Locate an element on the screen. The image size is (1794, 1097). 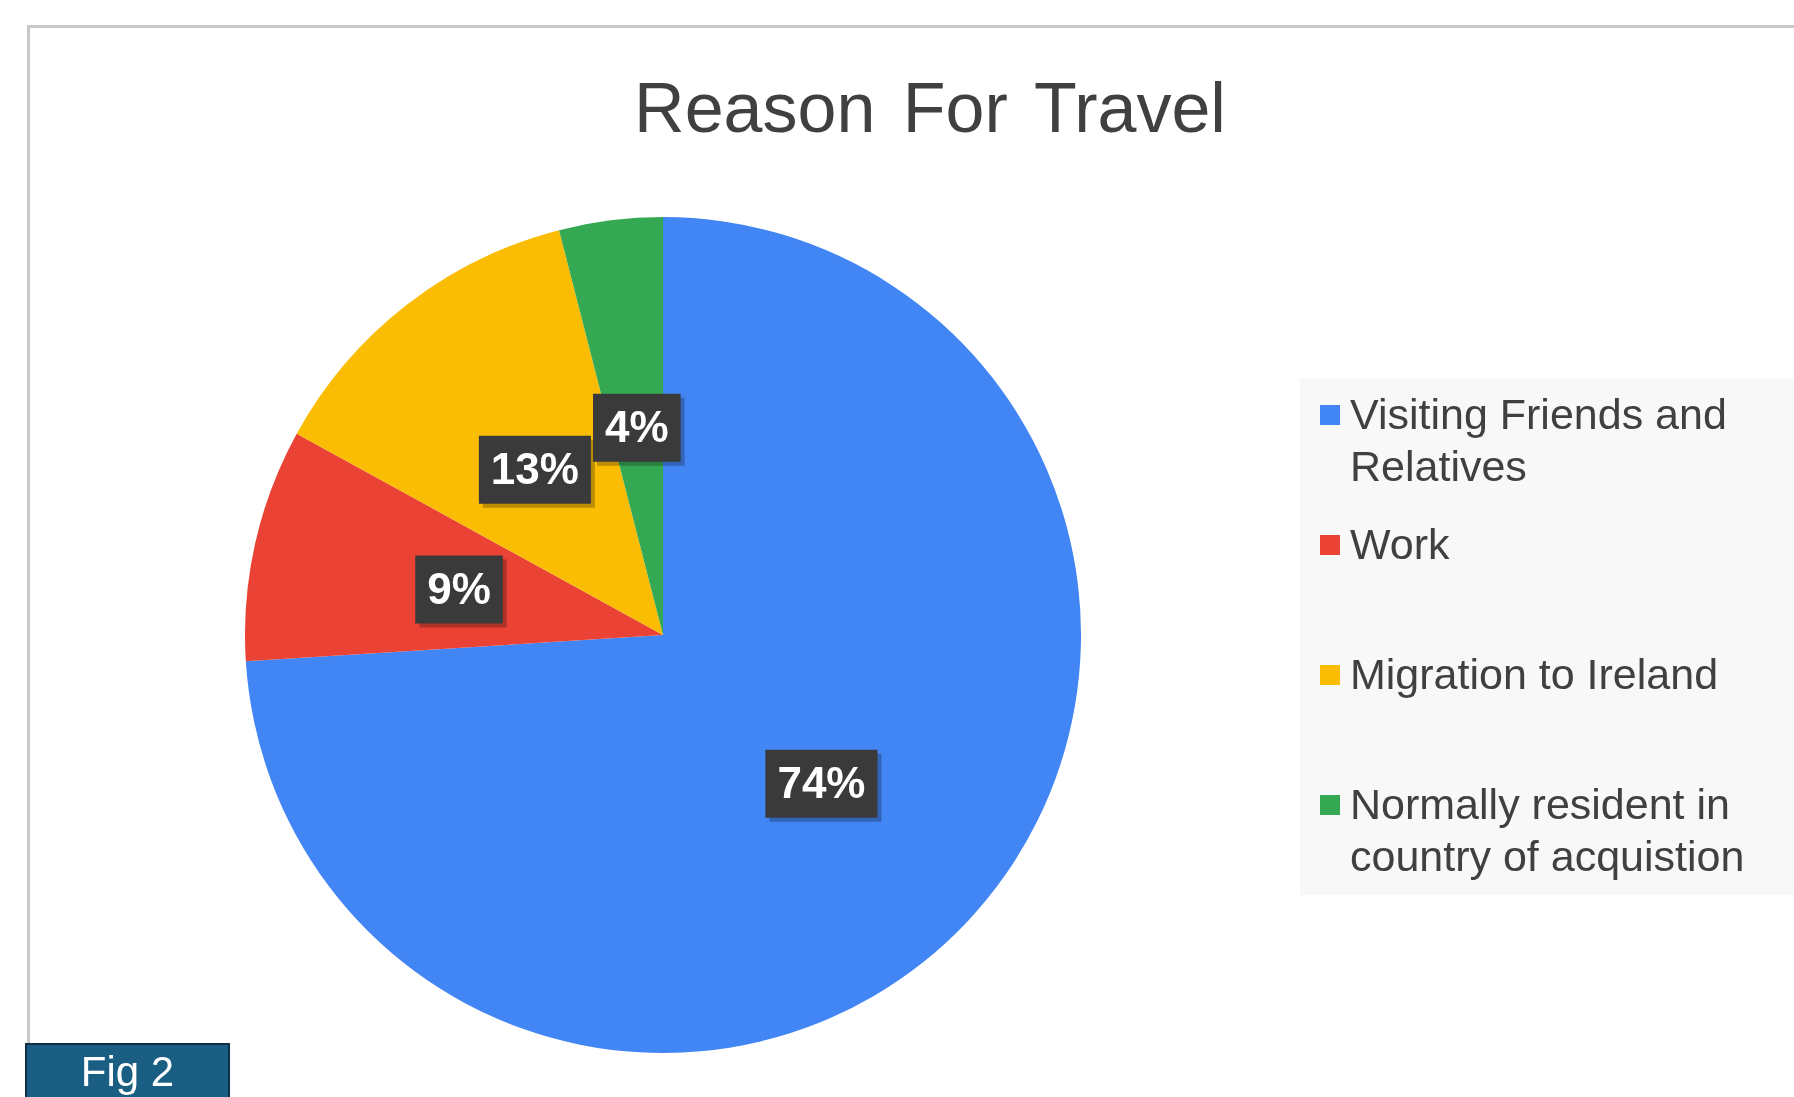
legend-label: Visiting Friends and Relatives is located at coordinates (1539, 440).